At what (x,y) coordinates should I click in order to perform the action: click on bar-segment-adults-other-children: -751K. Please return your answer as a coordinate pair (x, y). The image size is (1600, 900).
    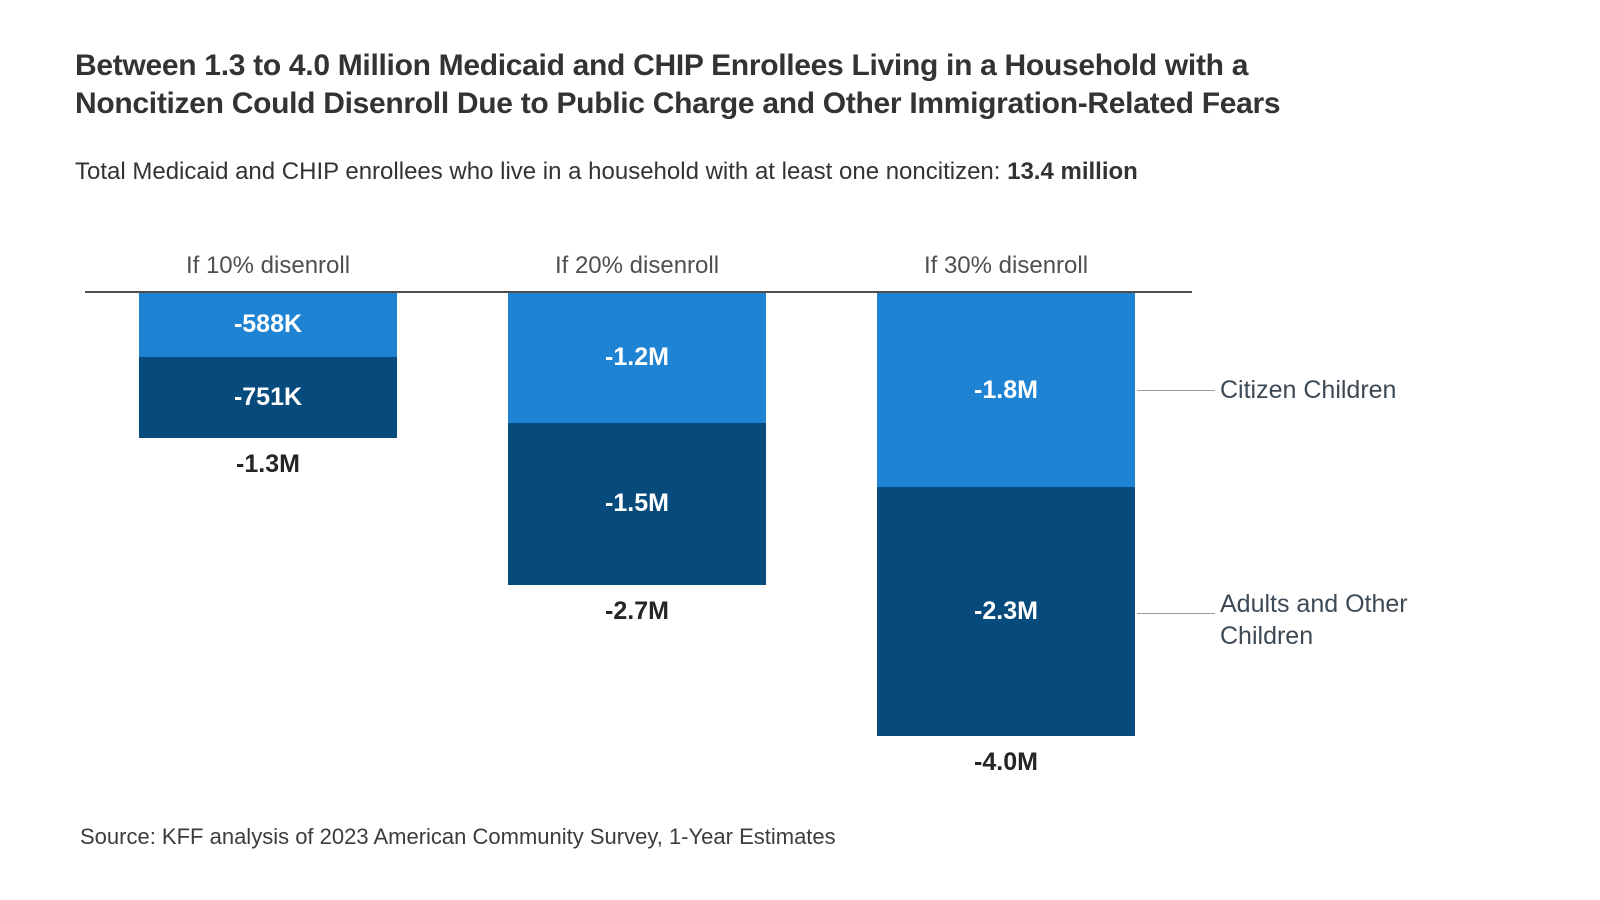
    Looking at the image, I should click on (268, 397).